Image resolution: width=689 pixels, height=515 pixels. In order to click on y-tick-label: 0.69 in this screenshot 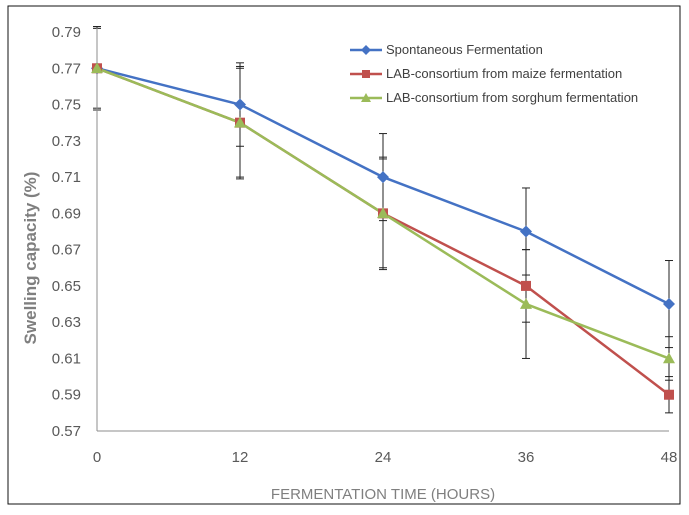, I will do `click(66, 213)`.